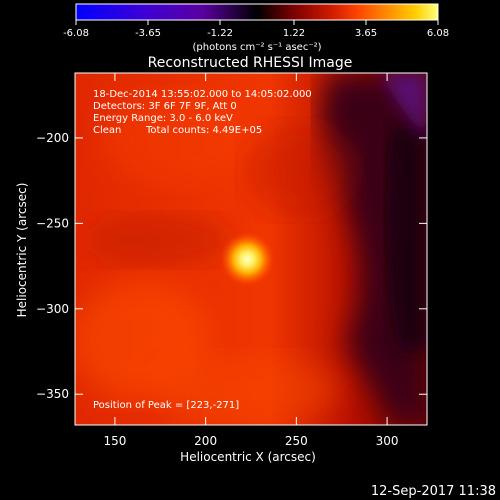 The width and height of the screenshot is (500, 500). I want to click on colorbar-units-label: (photons cm⁻² s⁻¹ asec⁻²), so click(256, 47).